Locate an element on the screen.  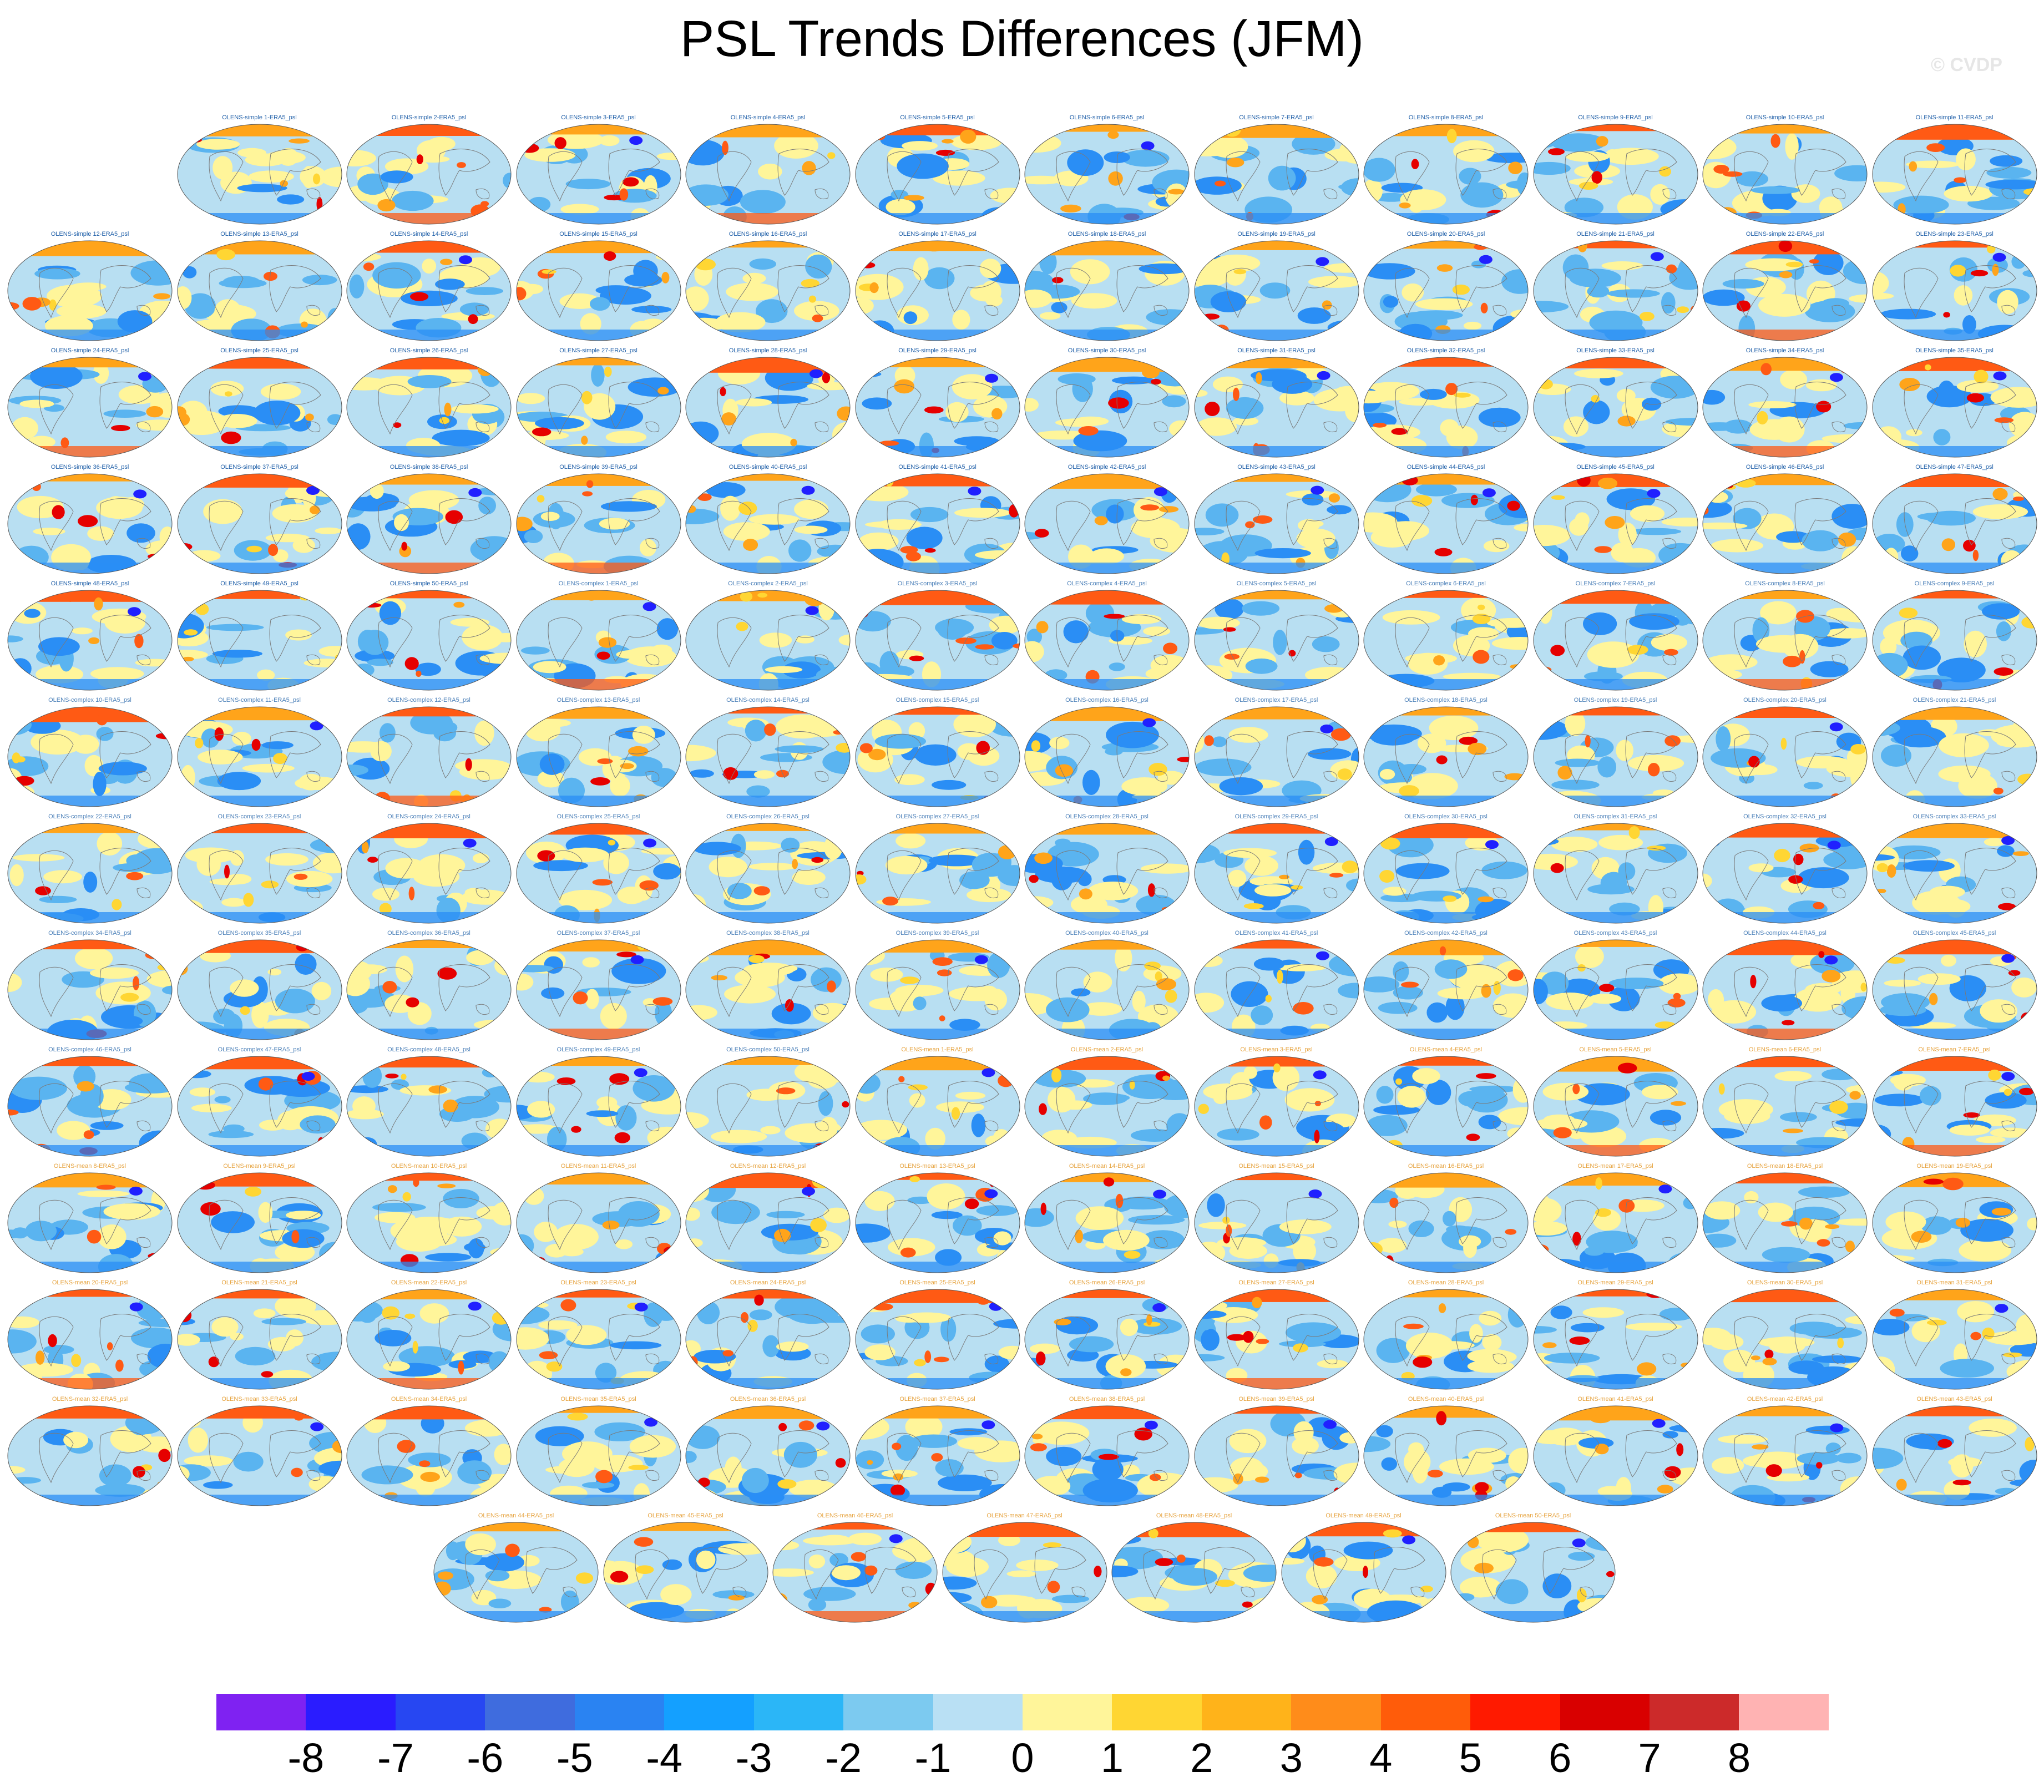
panel-caption: OLENS-complex 11-ERA5_psl is located at coordinates (259, 700).